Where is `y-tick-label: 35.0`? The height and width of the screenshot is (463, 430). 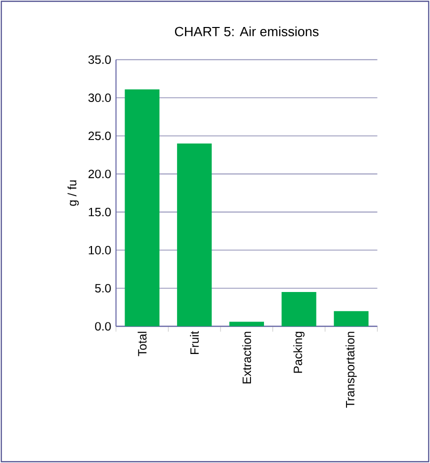
y-tick-label: 35.0 is located at coordinates (99, 59).